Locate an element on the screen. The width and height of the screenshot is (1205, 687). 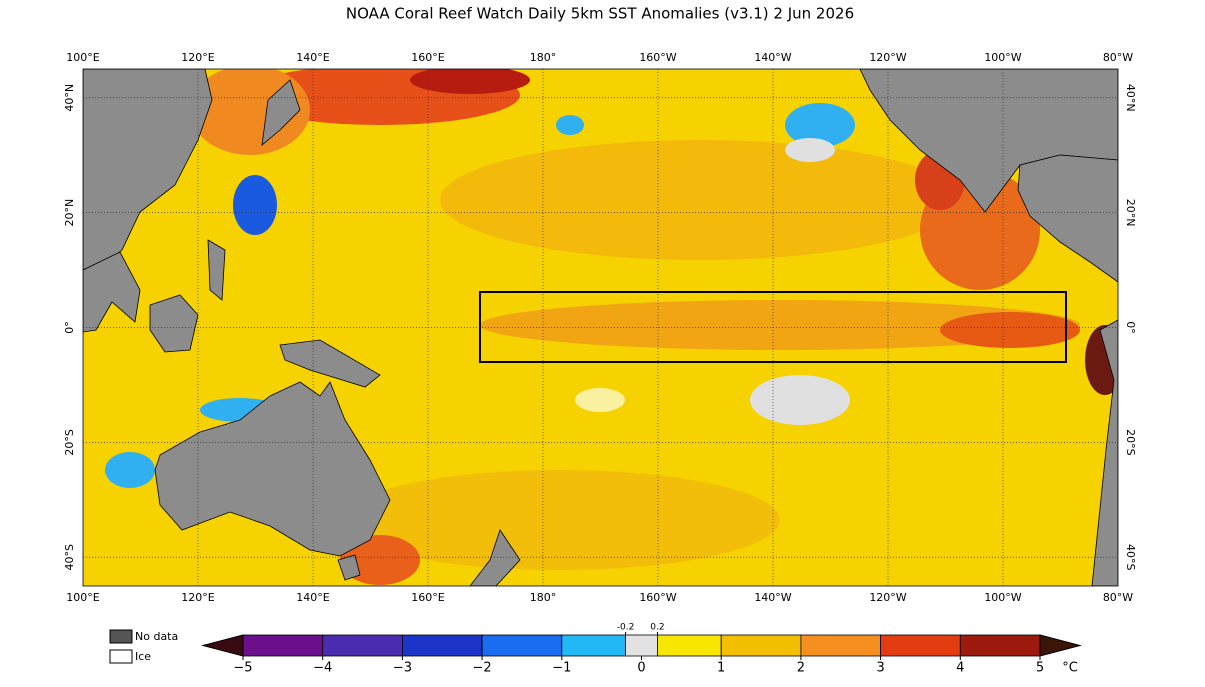
legend-label: No data is located at coordinates (156, 636).